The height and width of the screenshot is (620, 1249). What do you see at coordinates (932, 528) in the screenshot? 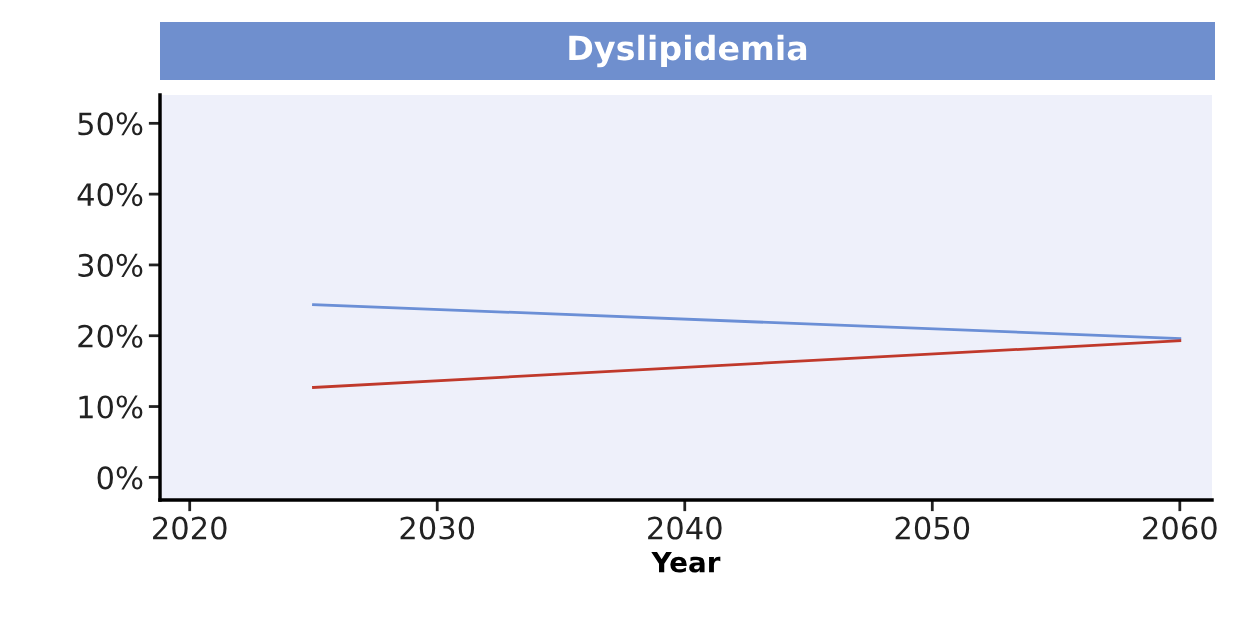
I see `x-tick-label: 2050` at bounding box center [932, 528].